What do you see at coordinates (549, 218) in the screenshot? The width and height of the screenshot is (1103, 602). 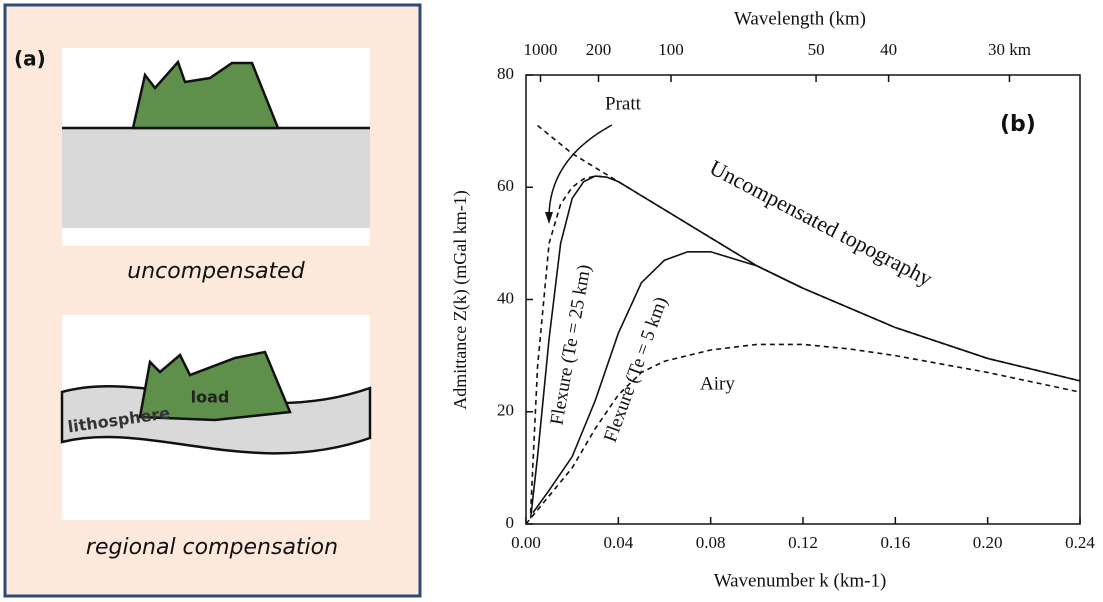 I see `arrow-head` at bounding box center [549, 218].